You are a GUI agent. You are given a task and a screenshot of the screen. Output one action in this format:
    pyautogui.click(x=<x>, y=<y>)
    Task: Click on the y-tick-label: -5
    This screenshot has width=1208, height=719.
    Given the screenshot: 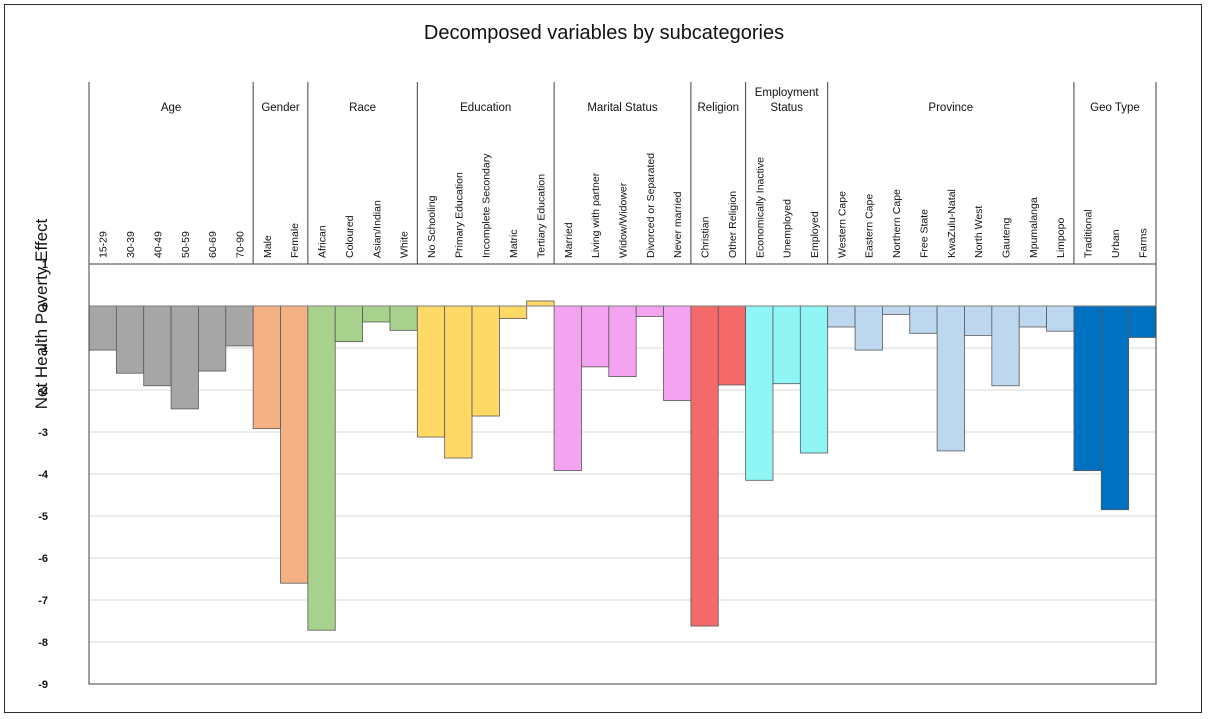 What is the action you would take?
    pyautogui.click(x=43, y=517)
    